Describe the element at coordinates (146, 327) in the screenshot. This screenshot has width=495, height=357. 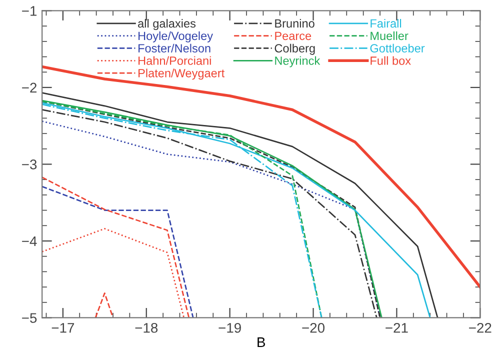
I see `x-tick-label: −18` at that location.